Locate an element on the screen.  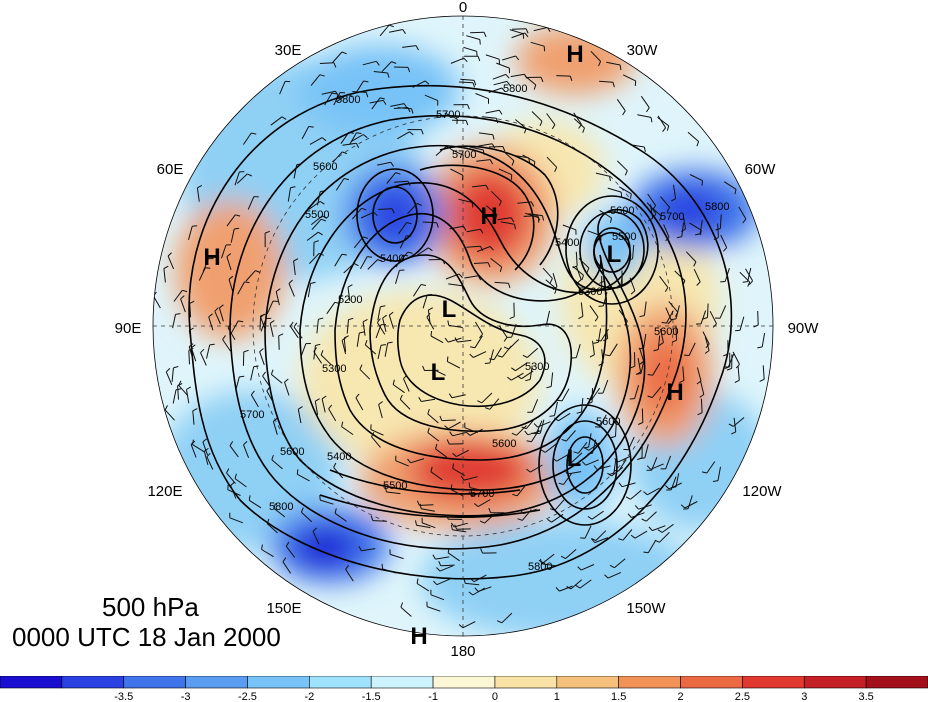
colorbar: -3.5 -3 -2.5 -2 -1.5 -1 0 1 1.5 2 2.5 3 3.5 is located at coordinates (464, 689).